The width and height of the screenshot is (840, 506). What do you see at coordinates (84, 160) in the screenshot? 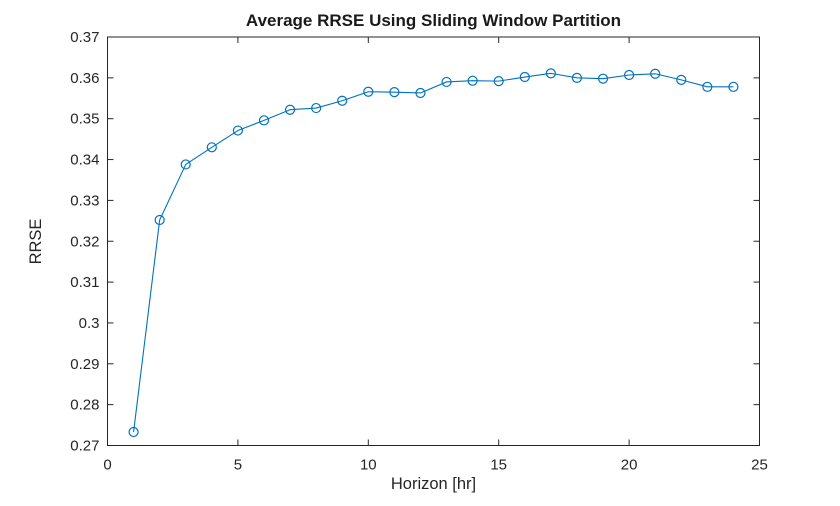
I see `y-tick-label: 0.34` at bounding box center [84, 160].